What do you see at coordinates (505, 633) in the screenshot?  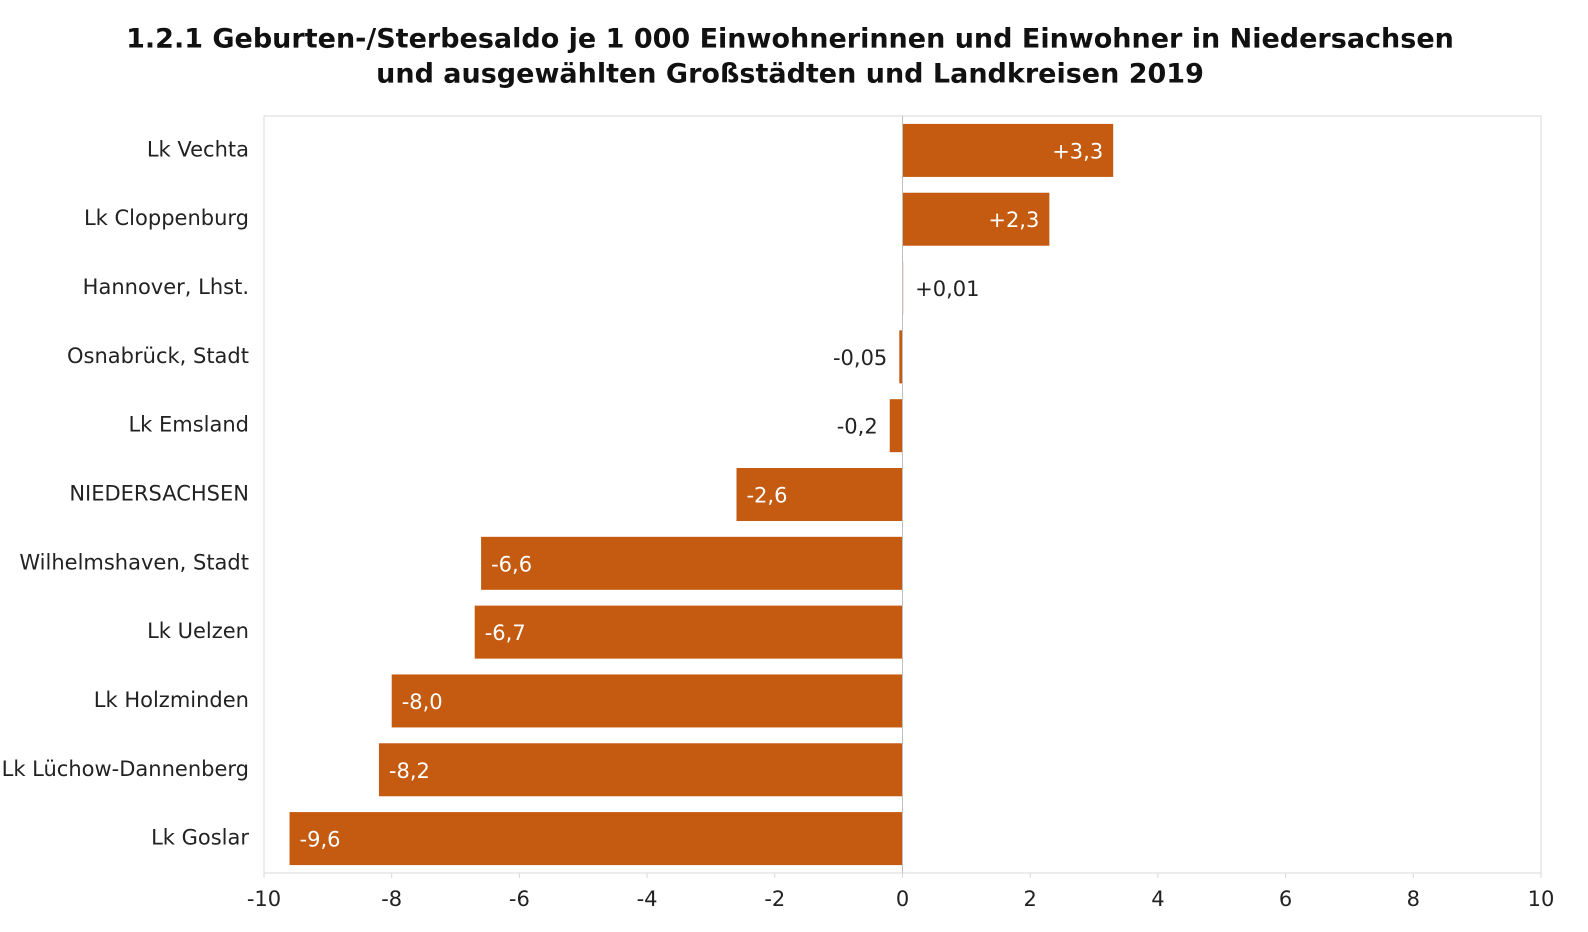 I see `value-label: -6,7` at bounding box center [505, 633].